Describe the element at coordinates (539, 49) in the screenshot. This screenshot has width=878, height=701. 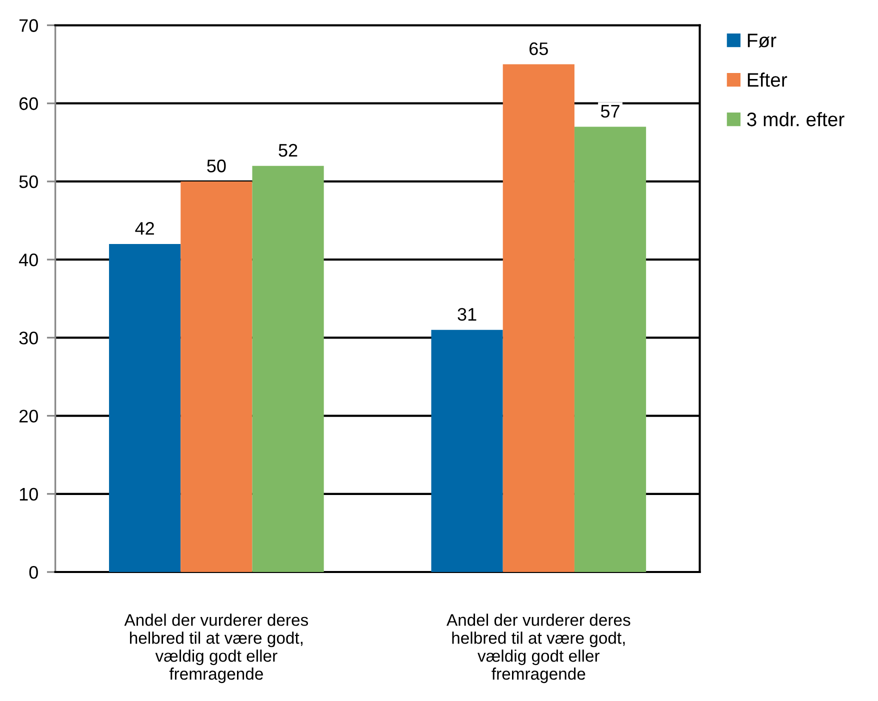
I see `data-label: 65` at that location.